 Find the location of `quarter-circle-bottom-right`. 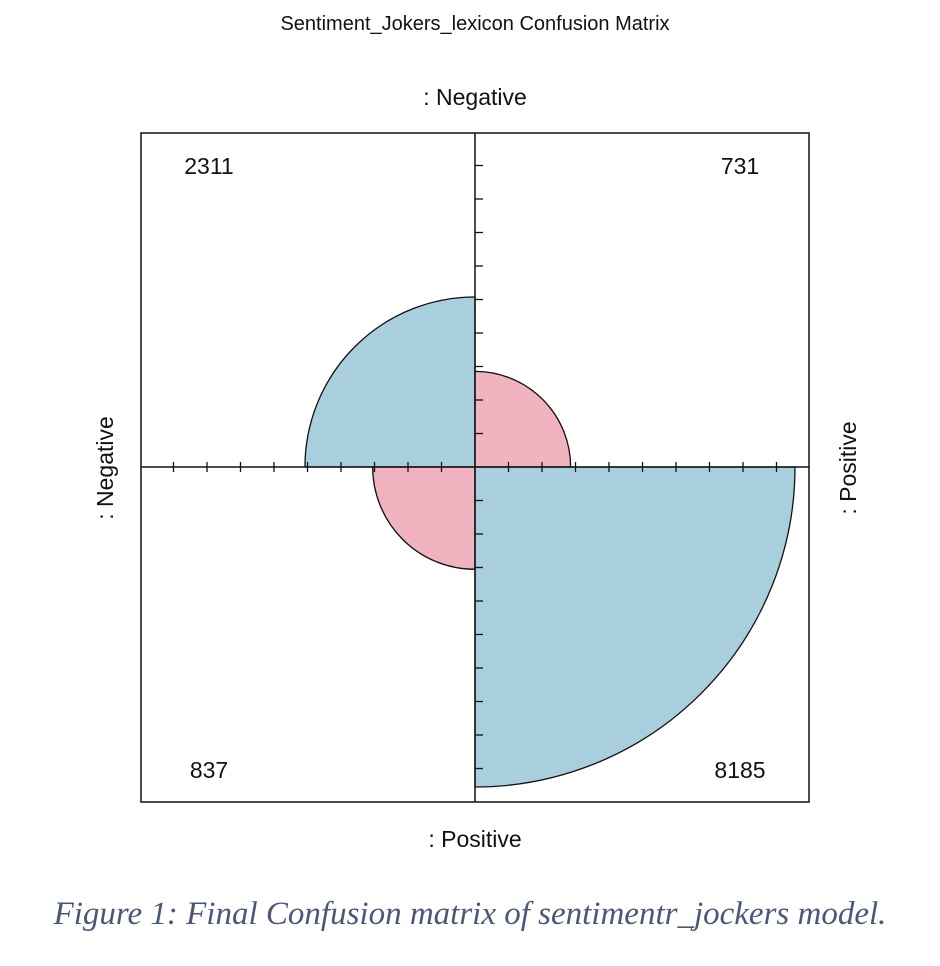

quarter-circle-bottom-right is located at coordinates (635, 627).